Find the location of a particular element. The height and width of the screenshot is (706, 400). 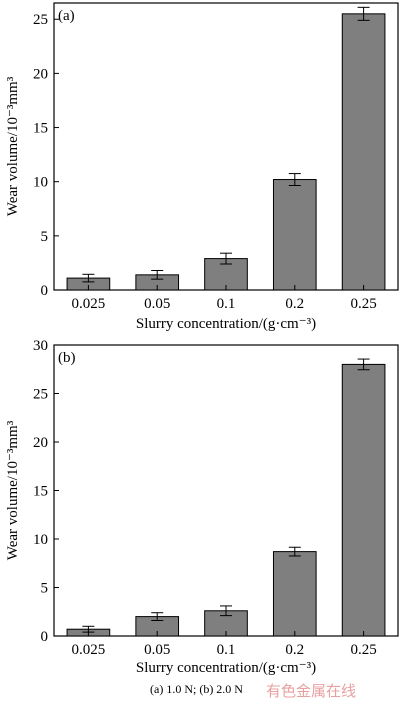

figure-caption: (a) 1.0 N; (b) 2.0 N is located at coordinates (196, 689).